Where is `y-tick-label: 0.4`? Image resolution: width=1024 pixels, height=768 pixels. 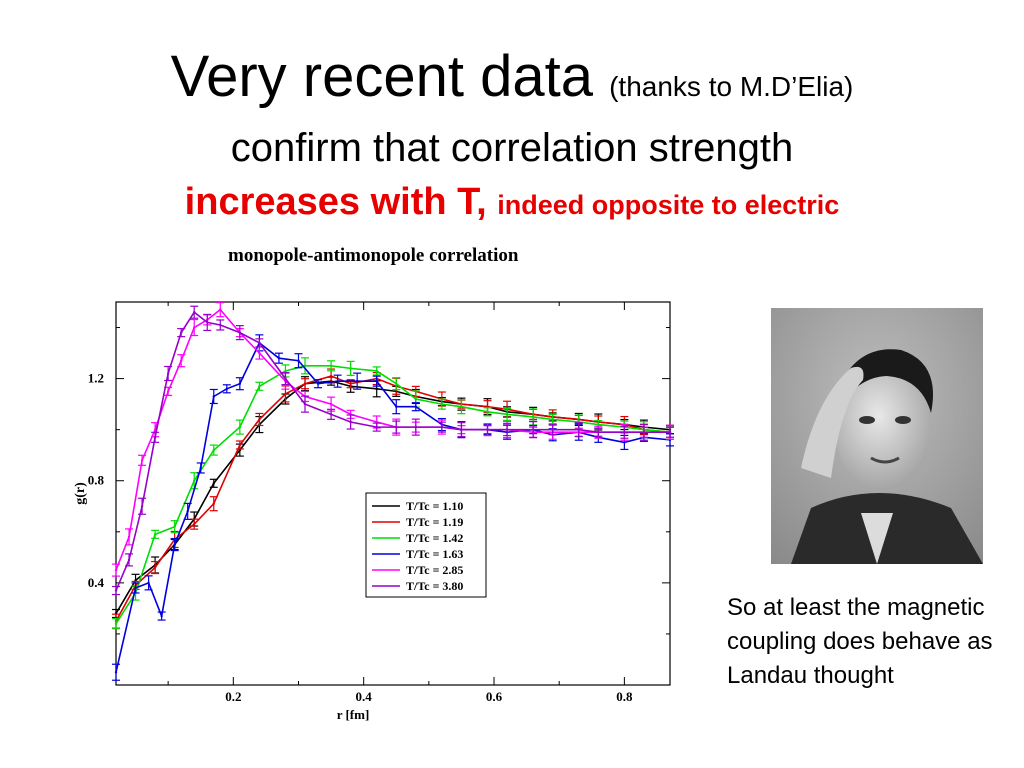 y-tick-label: 0.4 is located at coordinates (96, 582).